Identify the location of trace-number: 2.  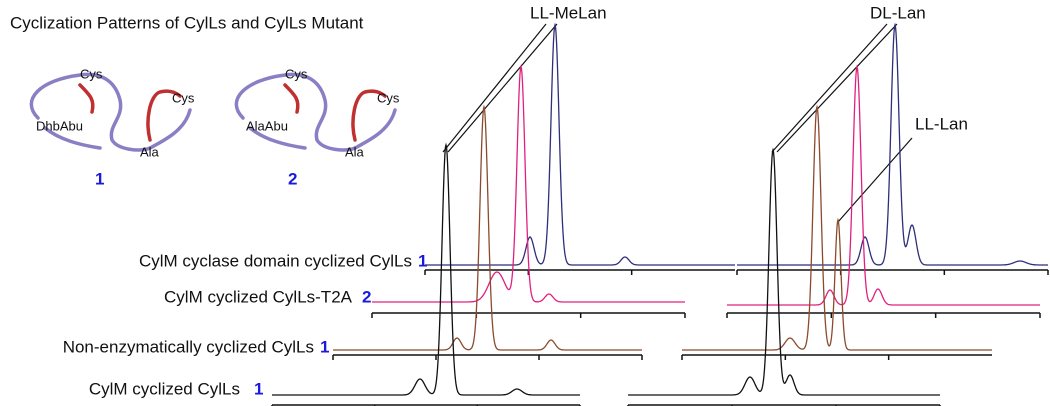
(366, 296).